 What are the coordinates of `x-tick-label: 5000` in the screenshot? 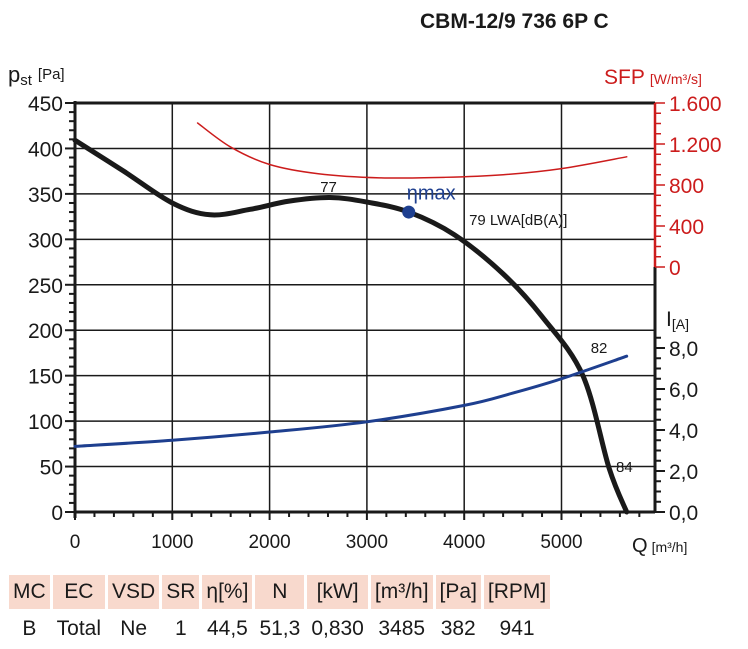 It's located at (561, 542).